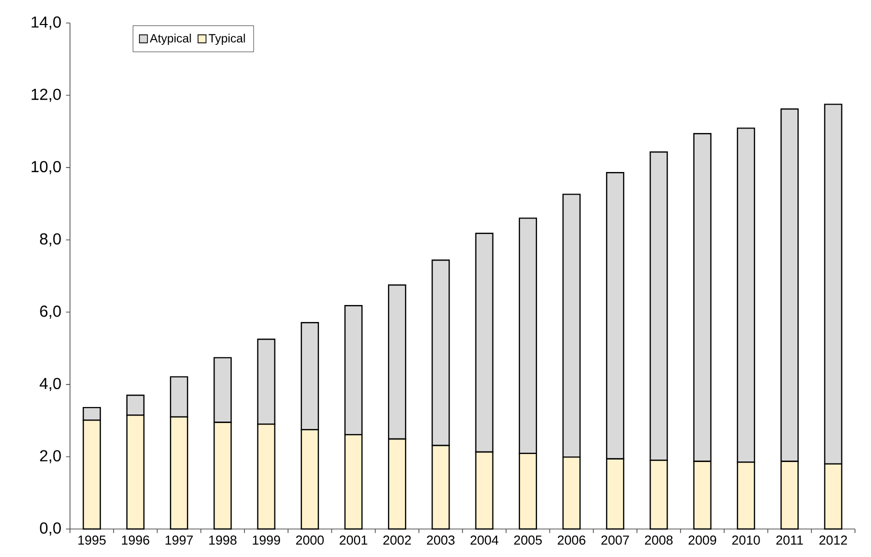 Image resolution: width=871 pixels, height=557 pixels. What do you see at coordinates (92, 540) in the screenshot?
I see `x-tick-label: 1995` at bounding box center [92, 540].